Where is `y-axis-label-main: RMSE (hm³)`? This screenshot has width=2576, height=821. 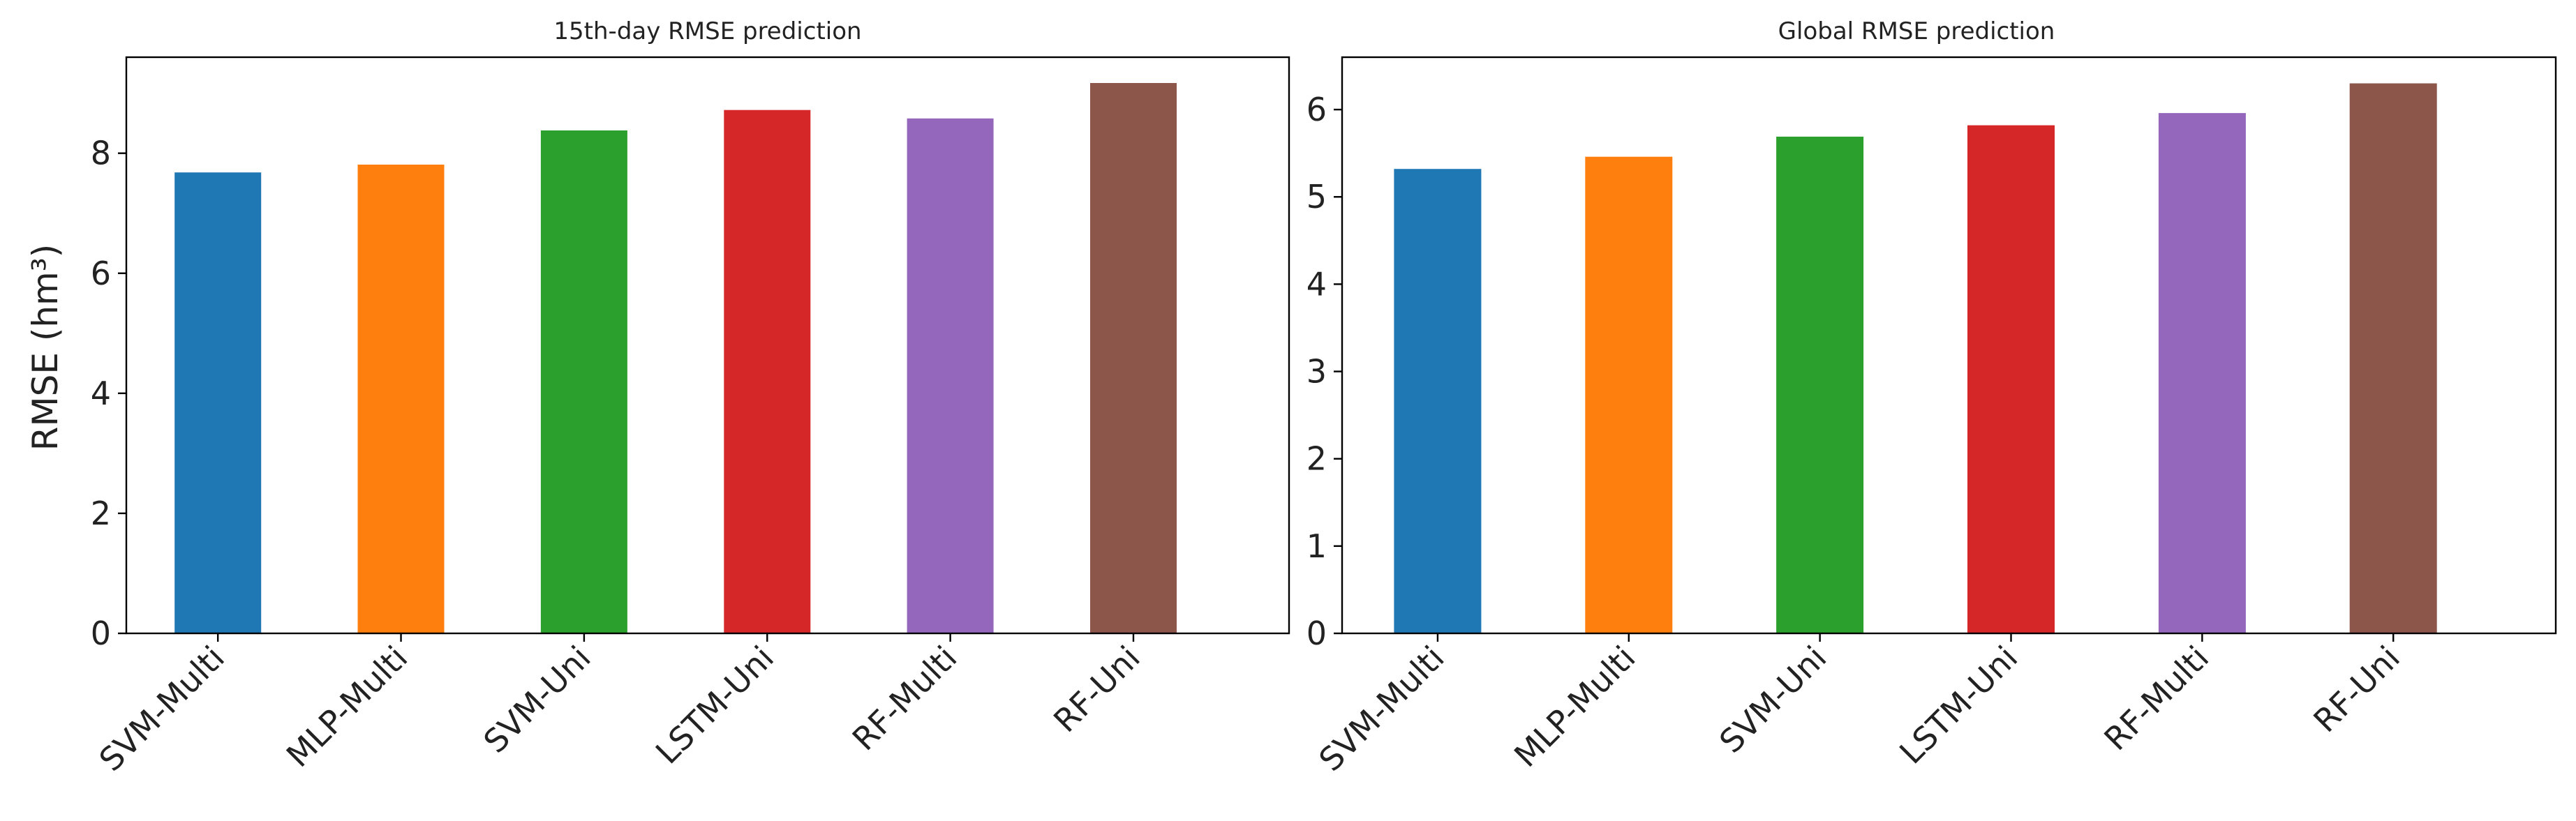 y-axis-label-main: RMSE (hm³) is located at coordinates (45, 347).